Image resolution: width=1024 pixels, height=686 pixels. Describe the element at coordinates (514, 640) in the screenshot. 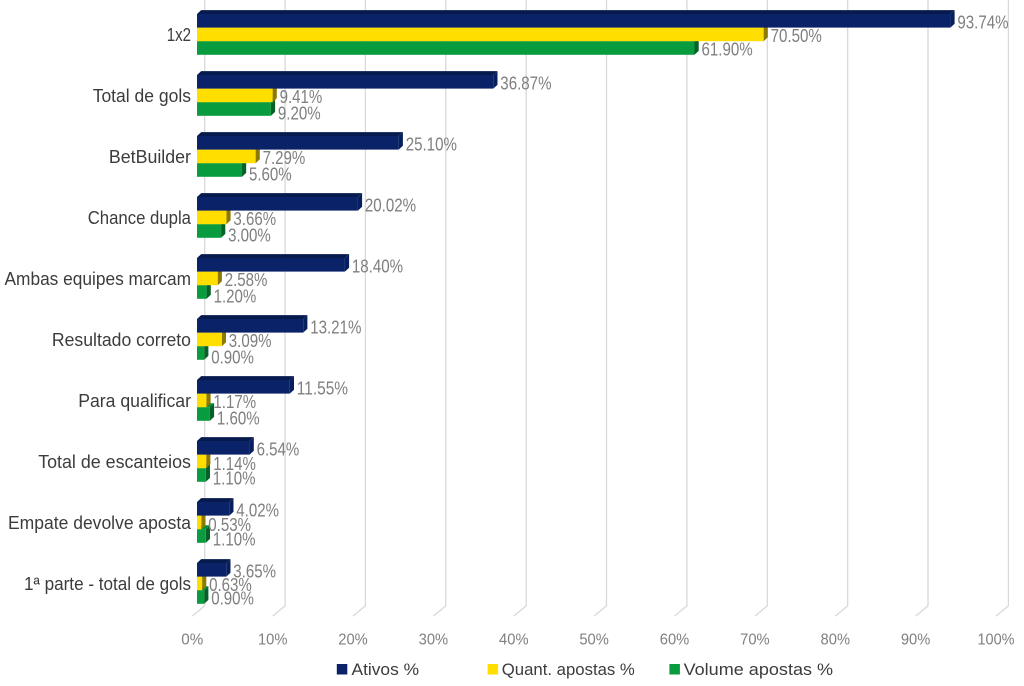

I see `svg-text: 40%` at that location.